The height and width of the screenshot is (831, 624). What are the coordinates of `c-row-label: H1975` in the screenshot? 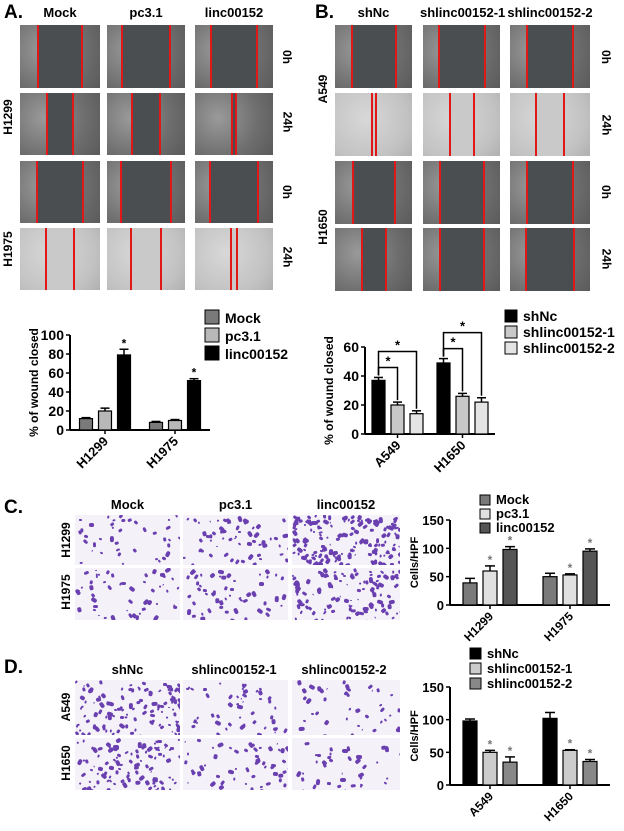 It's located at (66, 592).